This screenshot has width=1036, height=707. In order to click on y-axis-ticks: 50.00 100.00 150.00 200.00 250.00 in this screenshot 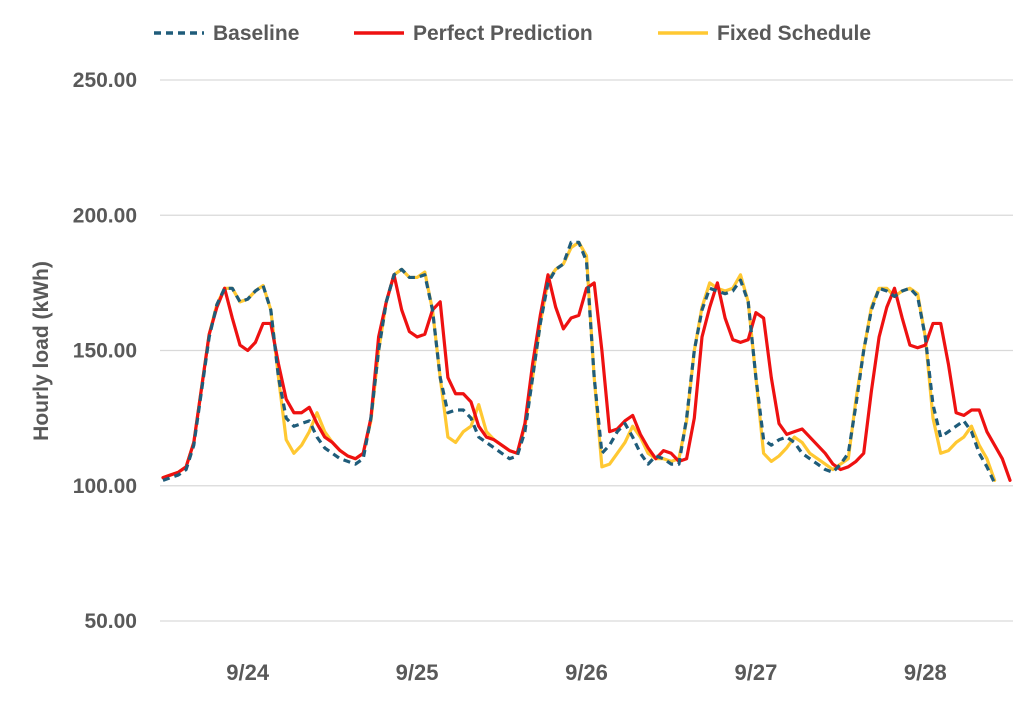, I will do `click(105, 351)`.